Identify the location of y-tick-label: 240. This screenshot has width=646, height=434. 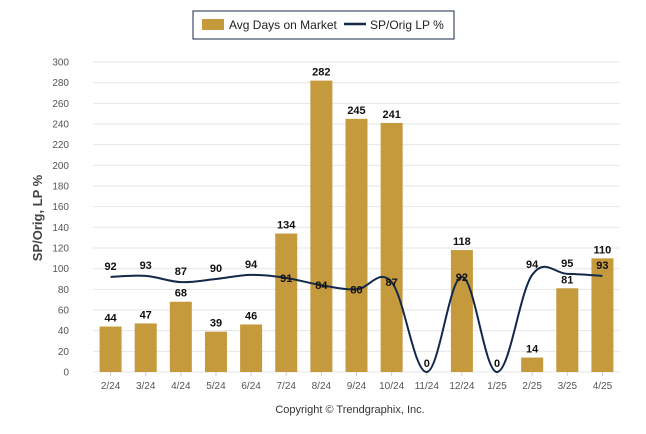
(60, 125).